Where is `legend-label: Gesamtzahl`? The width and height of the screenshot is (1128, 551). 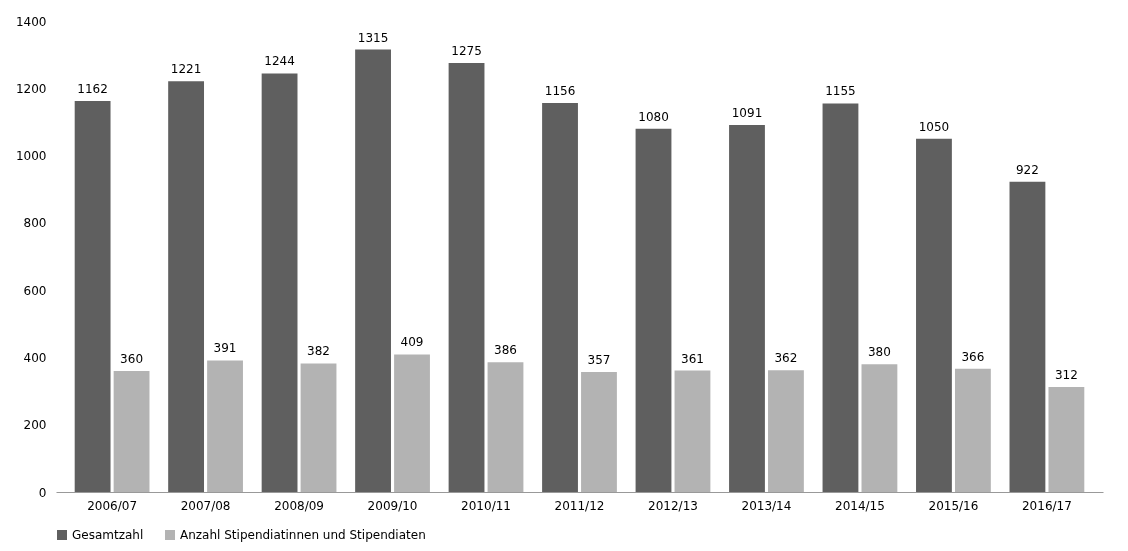 legend-label: Gesamtzahl is located at coordinates (108, 535).